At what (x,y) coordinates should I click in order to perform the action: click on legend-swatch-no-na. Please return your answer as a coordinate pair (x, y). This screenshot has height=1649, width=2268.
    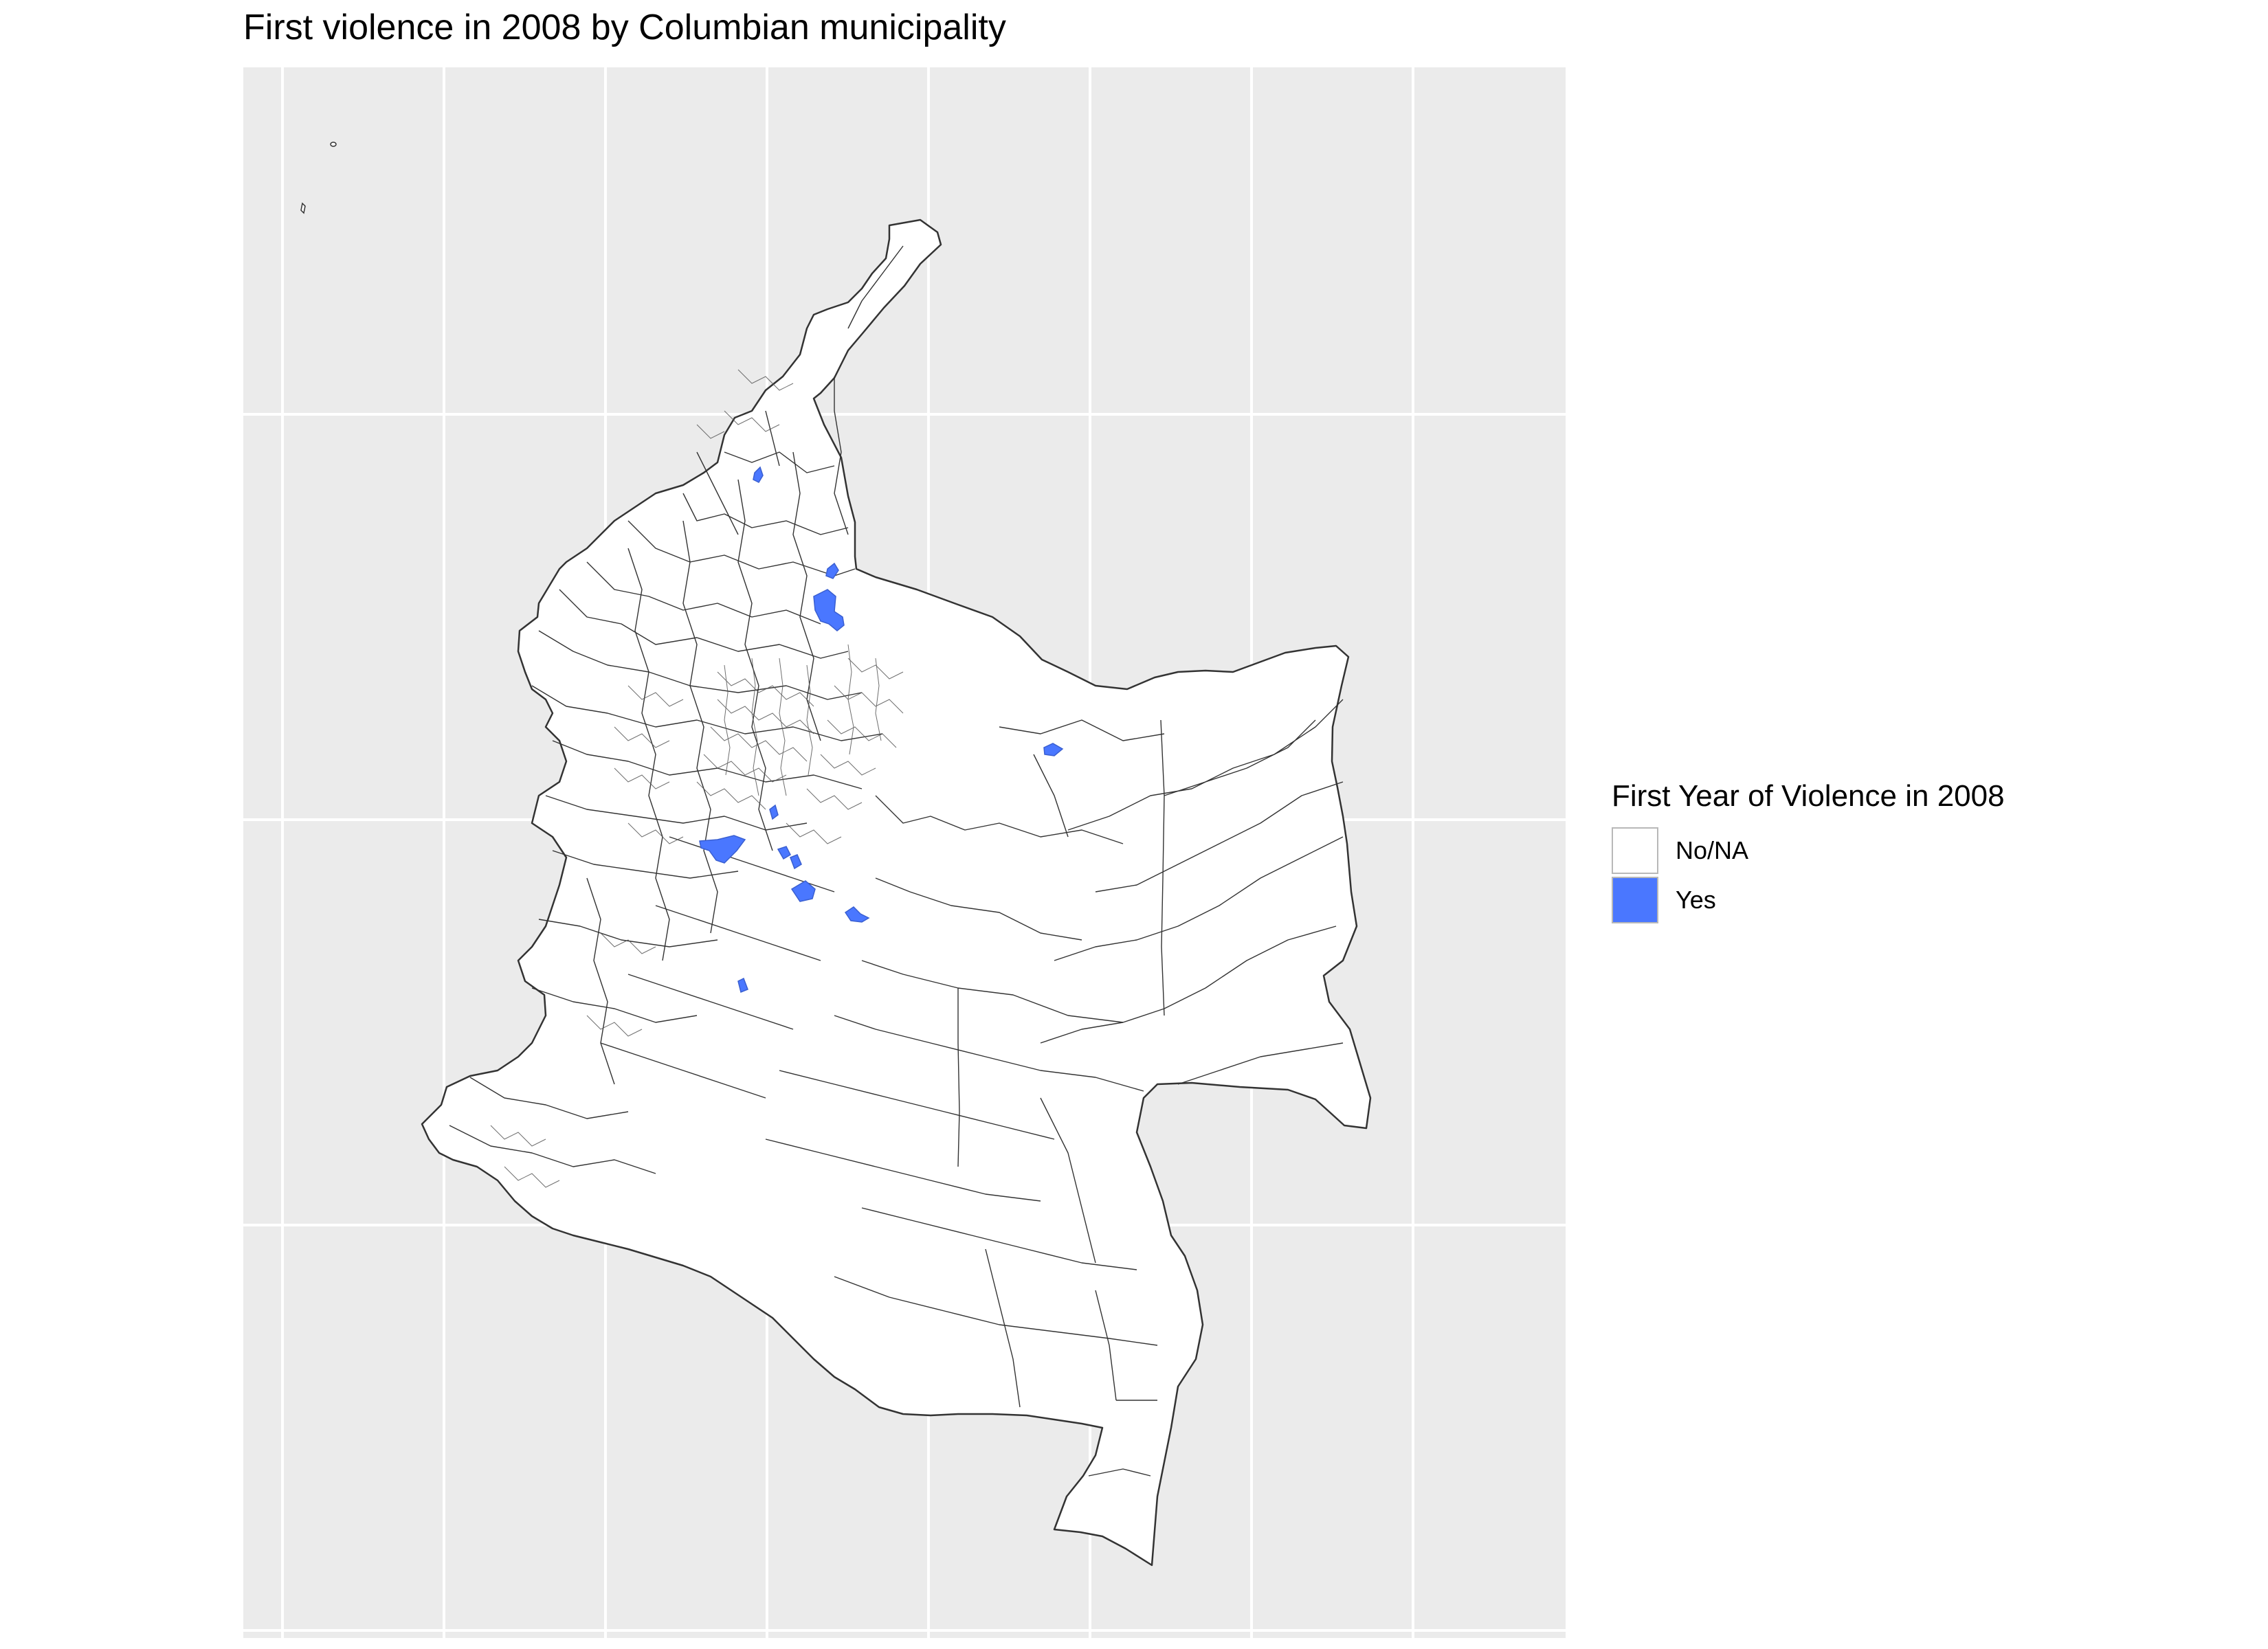
    Looking at the image, I should click on (1635, 850).